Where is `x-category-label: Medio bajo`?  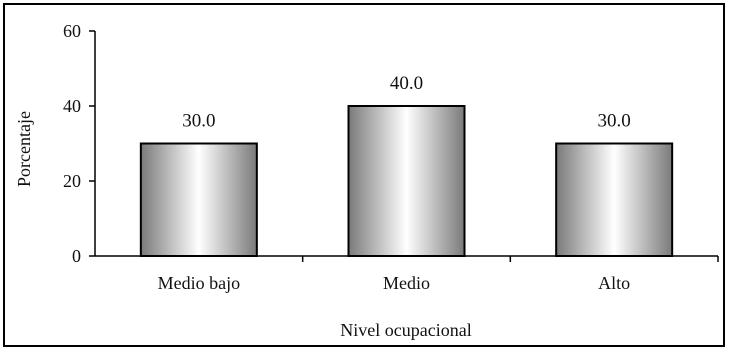 x-category-label: Medio bajo is located at coordinates (199, 283).